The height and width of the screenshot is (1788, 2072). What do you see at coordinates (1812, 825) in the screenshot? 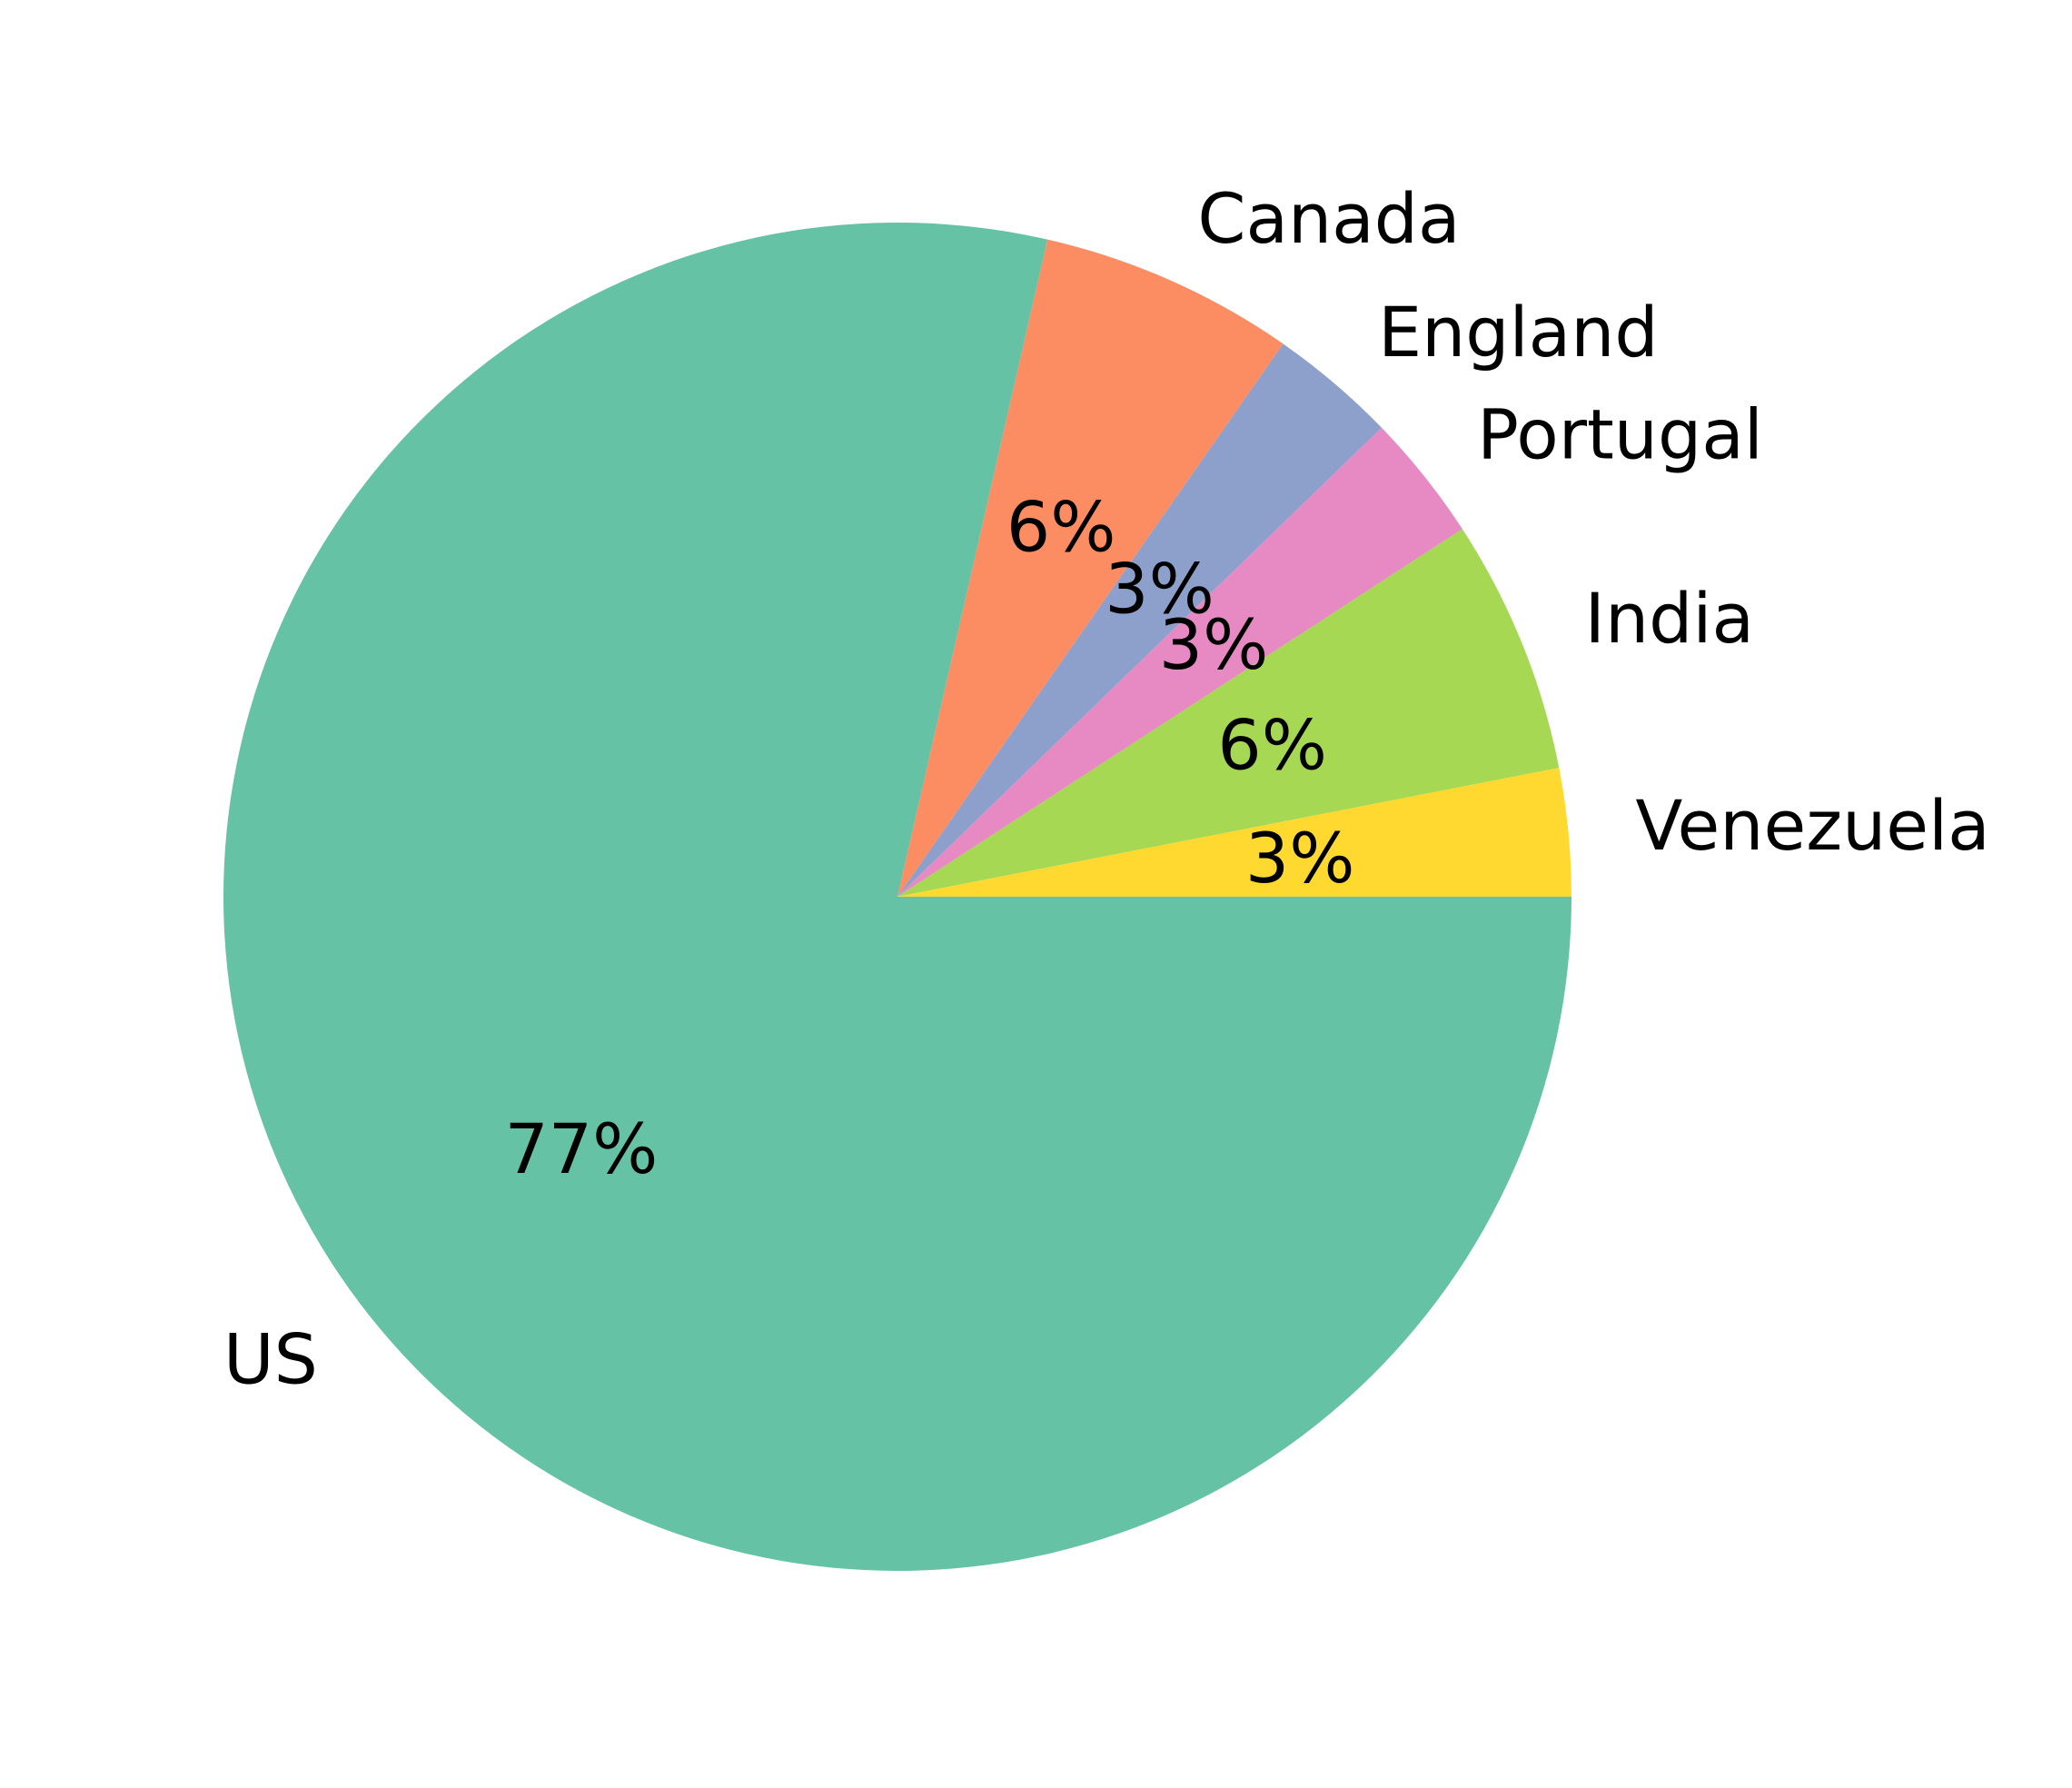
I see `slice-label-venezuela: Venezuela` at bounding box center [1812, 825].